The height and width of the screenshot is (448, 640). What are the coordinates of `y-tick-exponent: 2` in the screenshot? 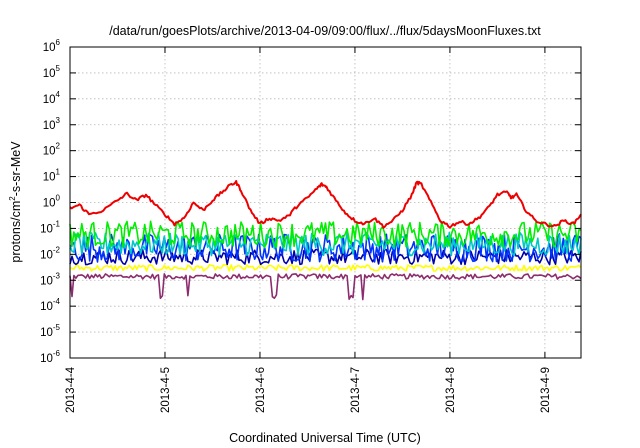 It's located at (58, 146).